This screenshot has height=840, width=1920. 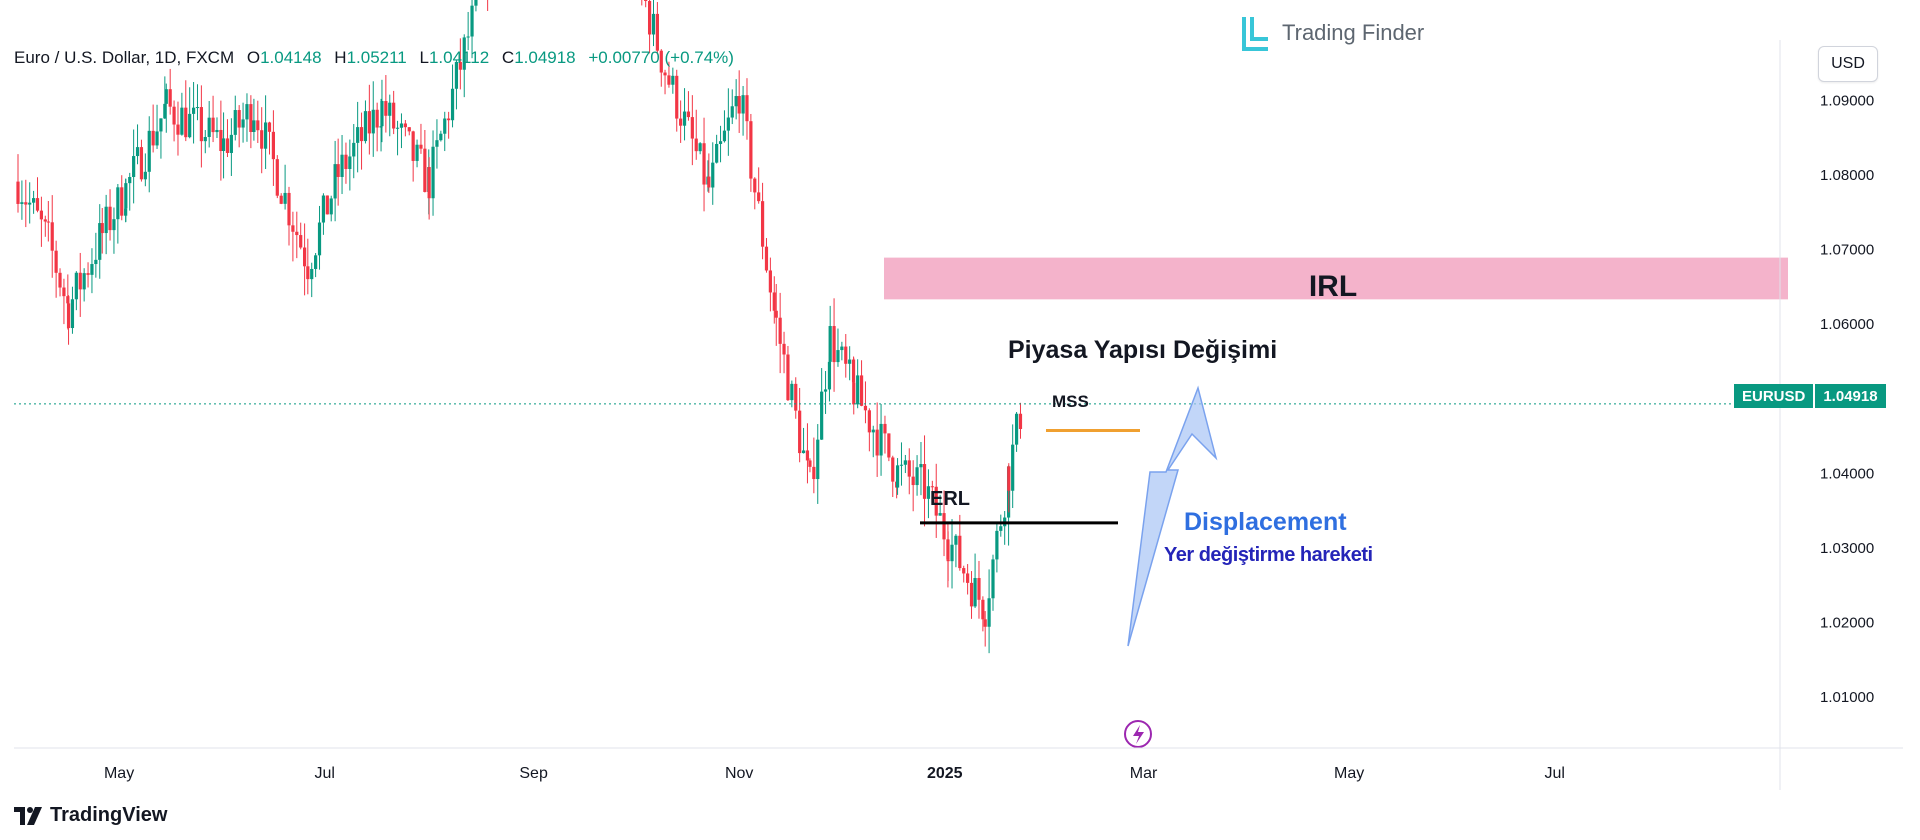 What do you see at coordinates (1847, 697) in the screenshot?
I see `y-tick-label: 1.01000` at bounding box center [1847, 697].